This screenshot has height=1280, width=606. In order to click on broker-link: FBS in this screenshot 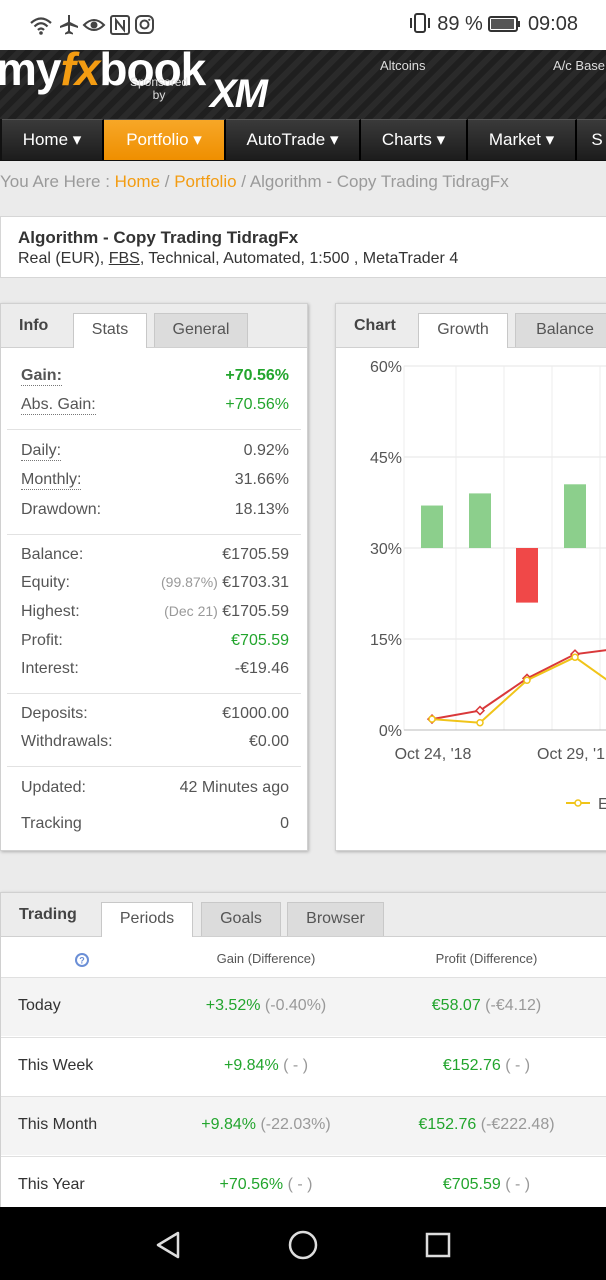, I will do `click(124, 258)`.